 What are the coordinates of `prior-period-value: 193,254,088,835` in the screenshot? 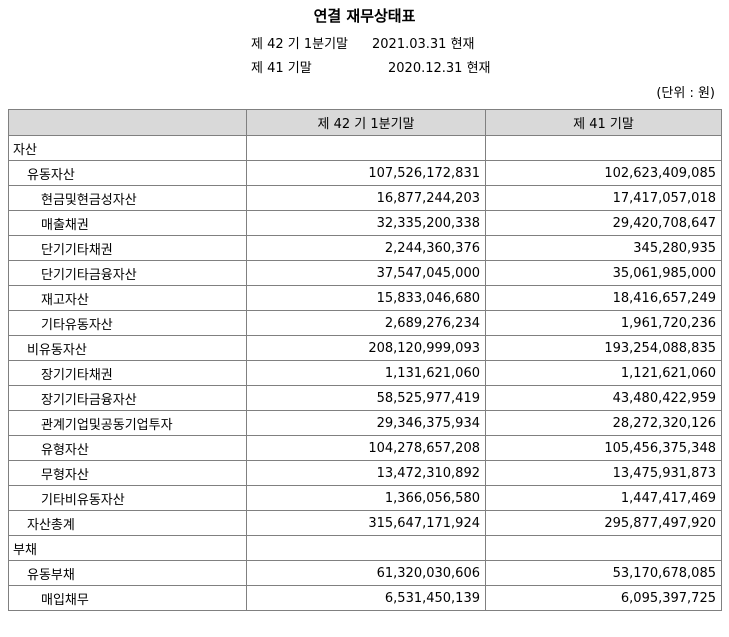 It's located at (603, 348).